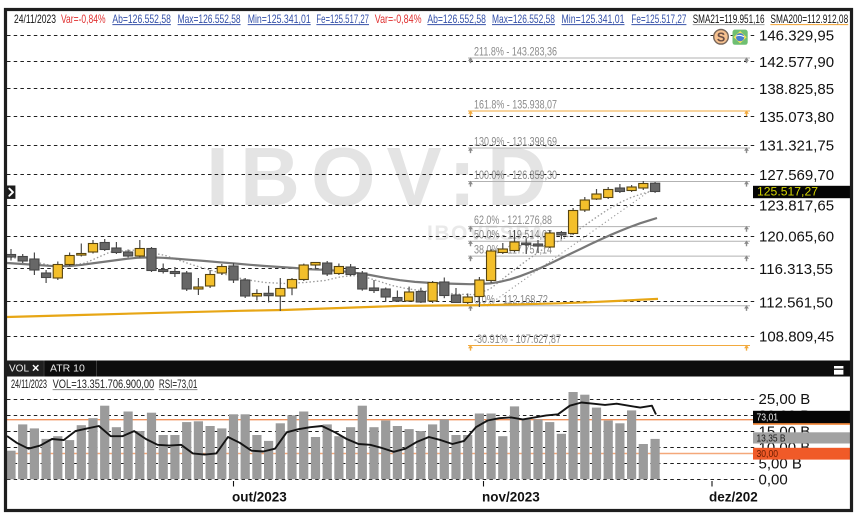  Describe the element at coordinates (787, 192) in the screenshot. I see `svg-text: 125.517,27` at that location.